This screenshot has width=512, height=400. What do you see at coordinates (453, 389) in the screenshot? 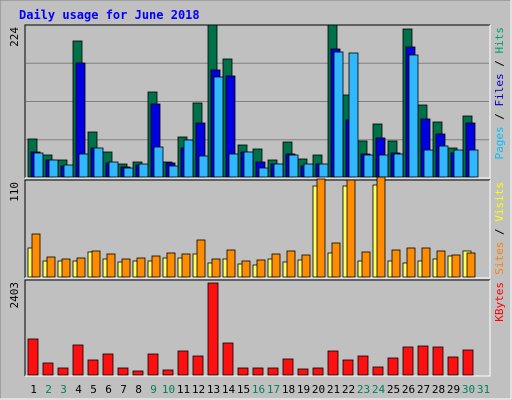
I see `day-label: 29` at bounding box center [453, 389].